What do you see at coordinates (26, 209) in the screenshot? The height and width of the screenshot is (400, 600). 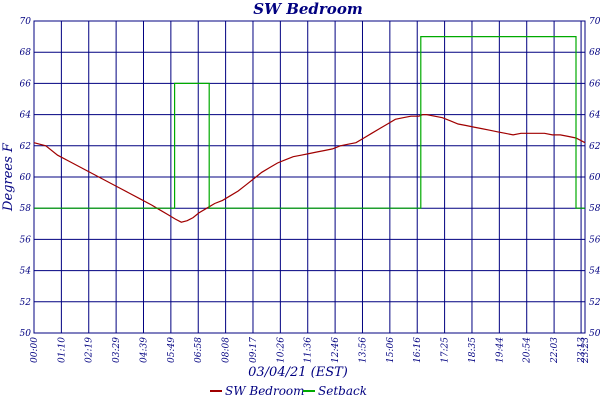 I see `y-tick-label: 58` at bounding box center [26, 209].